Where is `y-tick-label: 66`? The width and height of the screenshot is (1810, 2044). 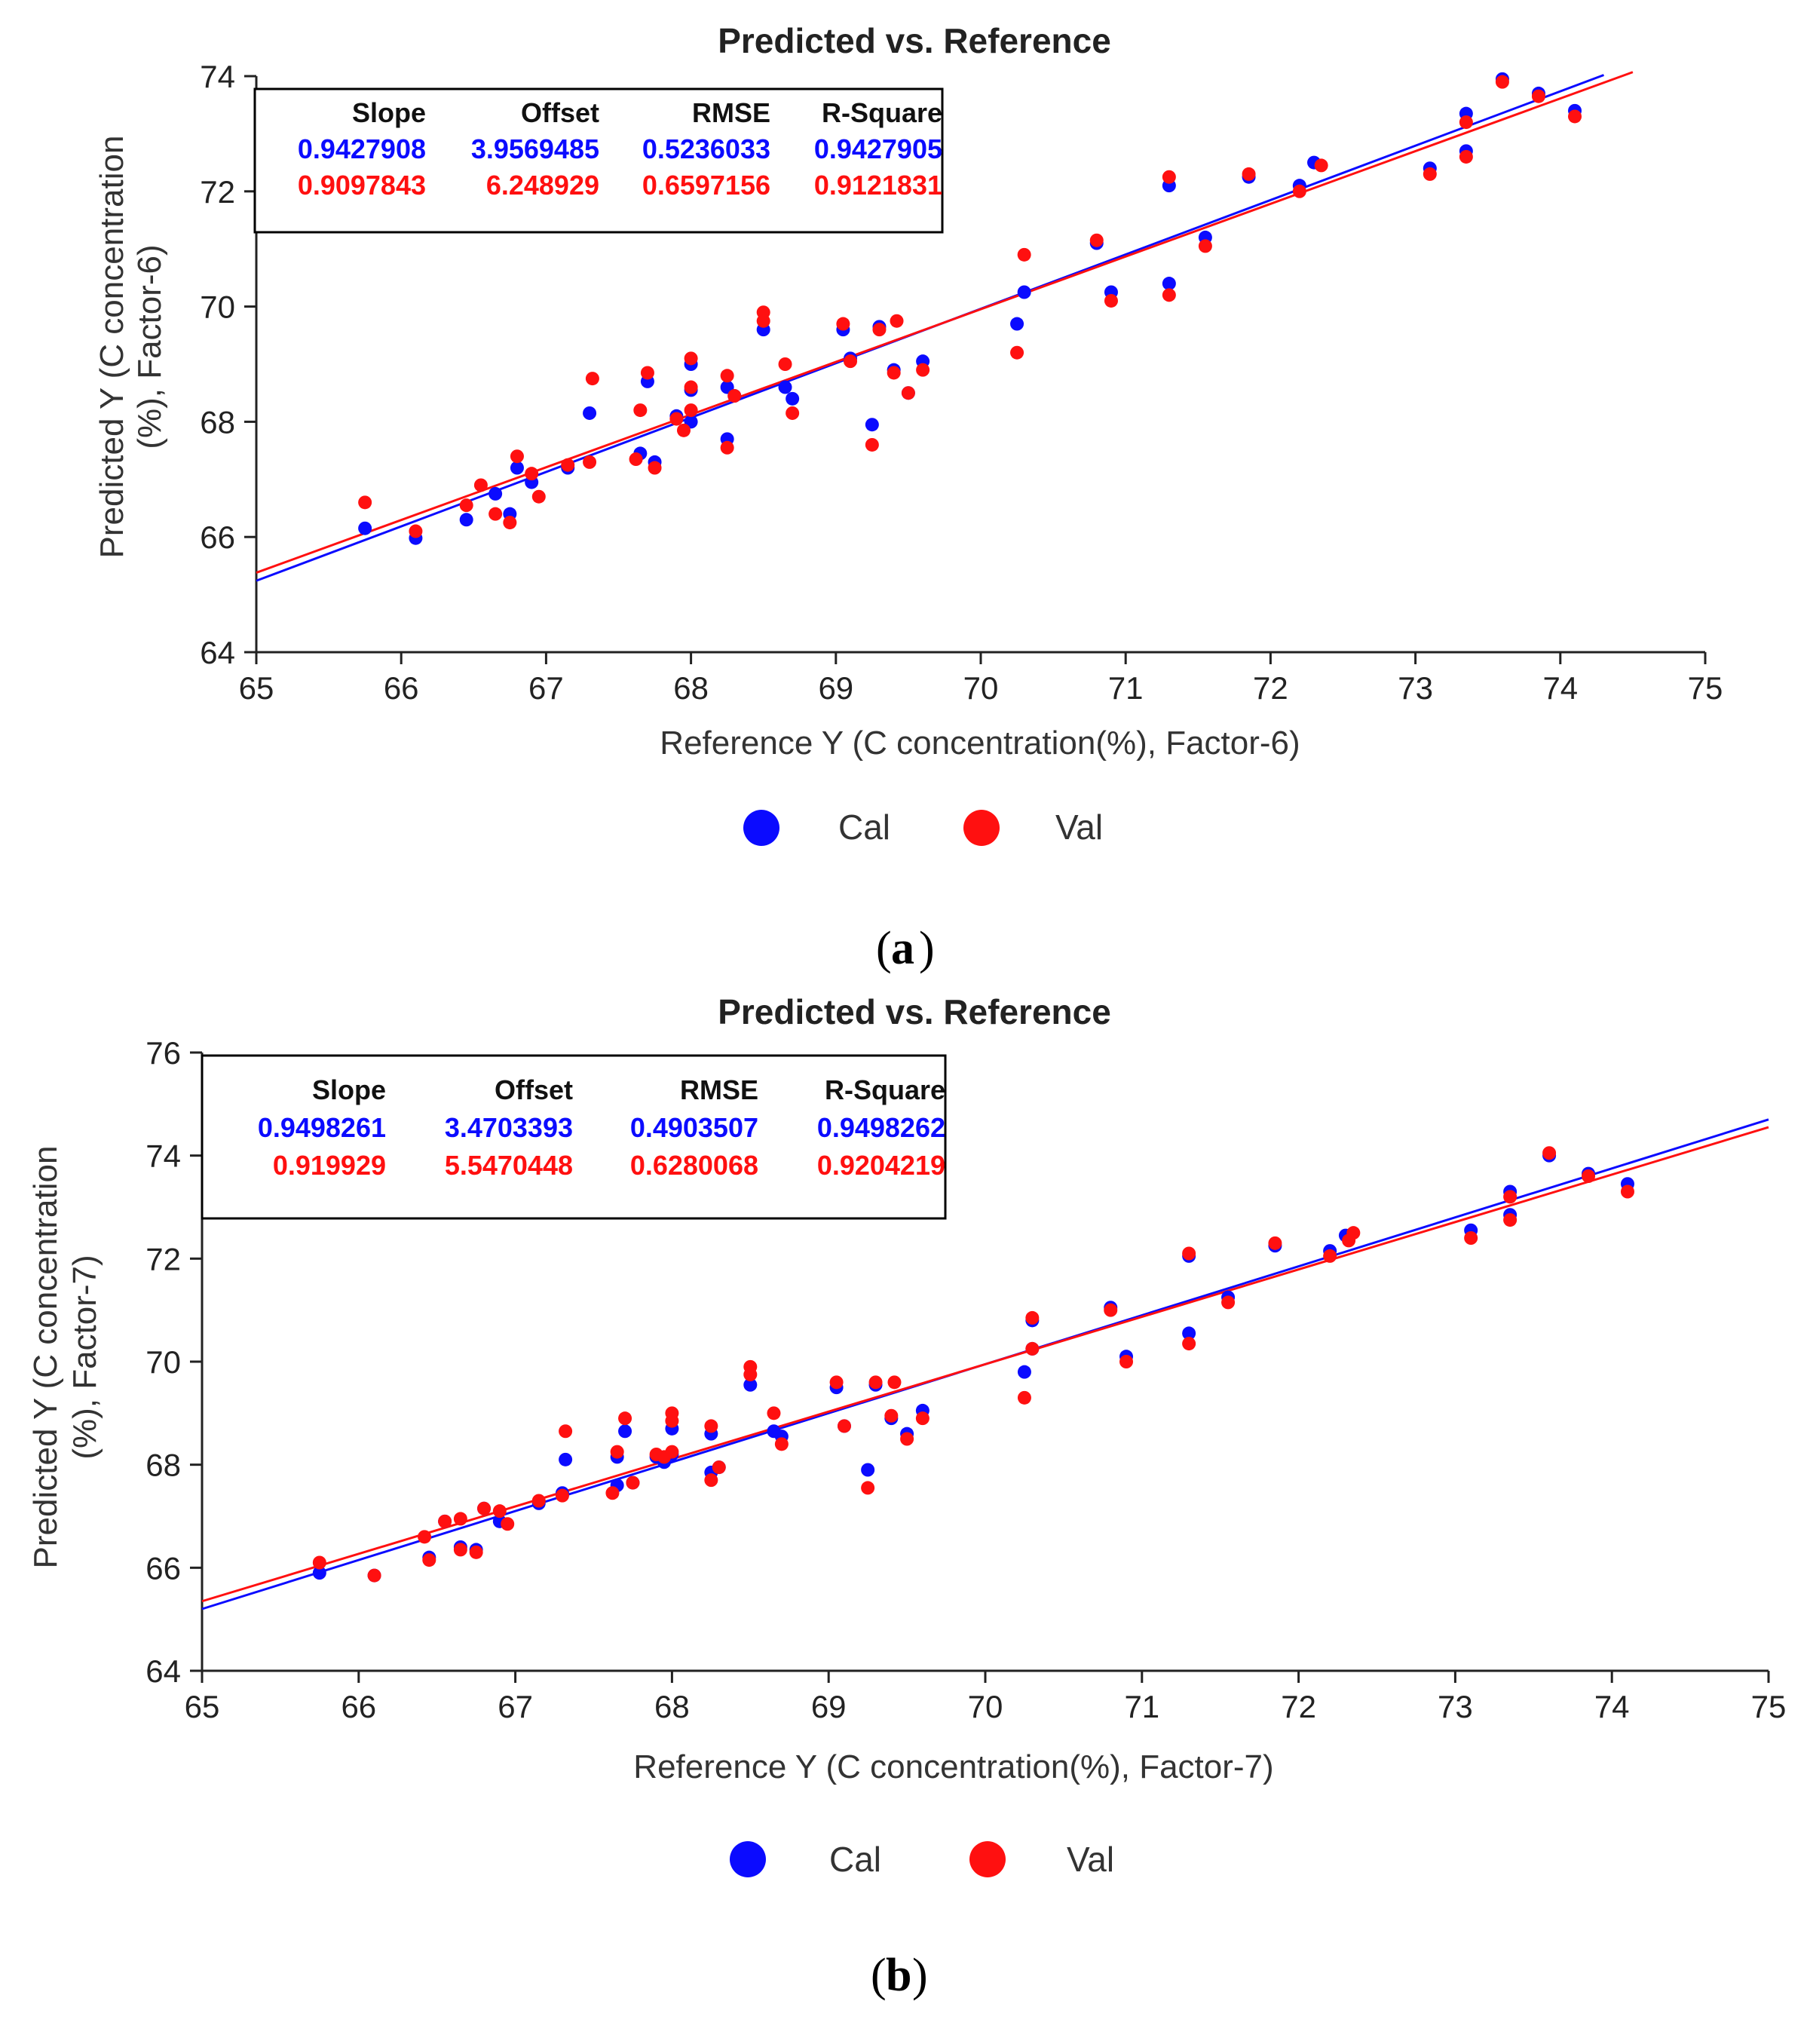 y-tick-label: 66 is located at coordinates (163, 1568).